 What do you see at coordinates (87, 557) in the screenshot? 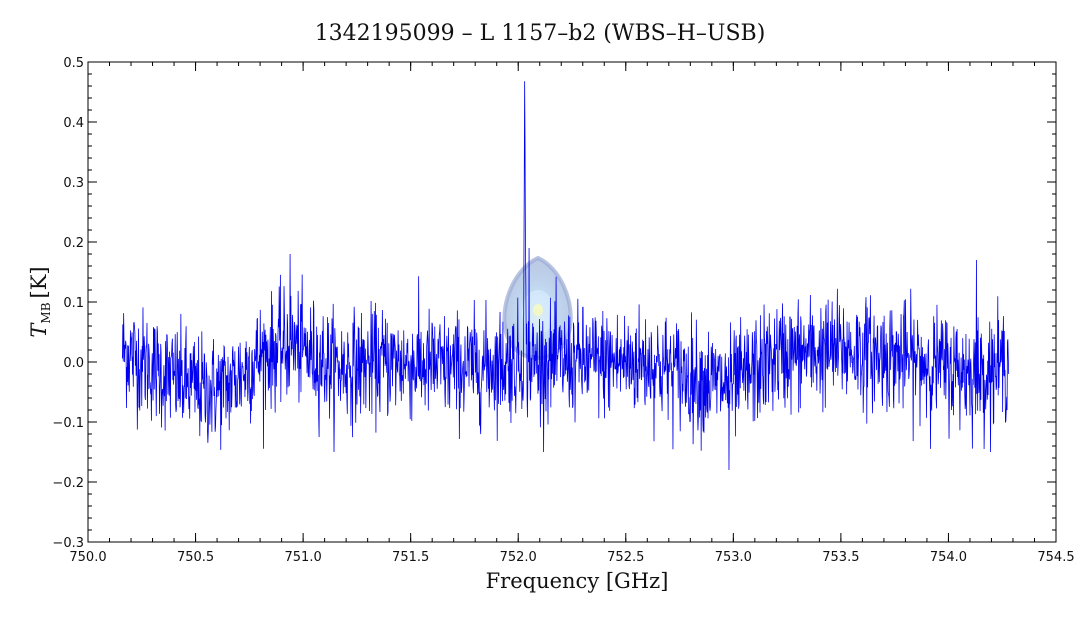
I see `x-tick-label: 750.0` at bounding box center [87, 557].